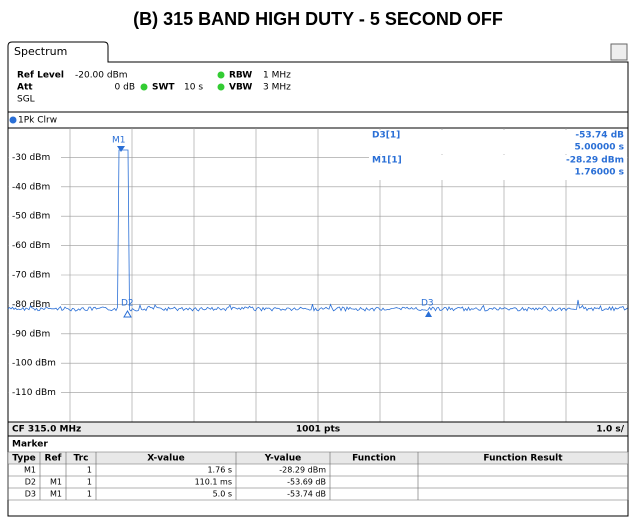 The width and height of the screenshot is (629, 518). Describe the element at coordinates (81, 459) in the screenshot. I see `column-header: Trc` at that location.